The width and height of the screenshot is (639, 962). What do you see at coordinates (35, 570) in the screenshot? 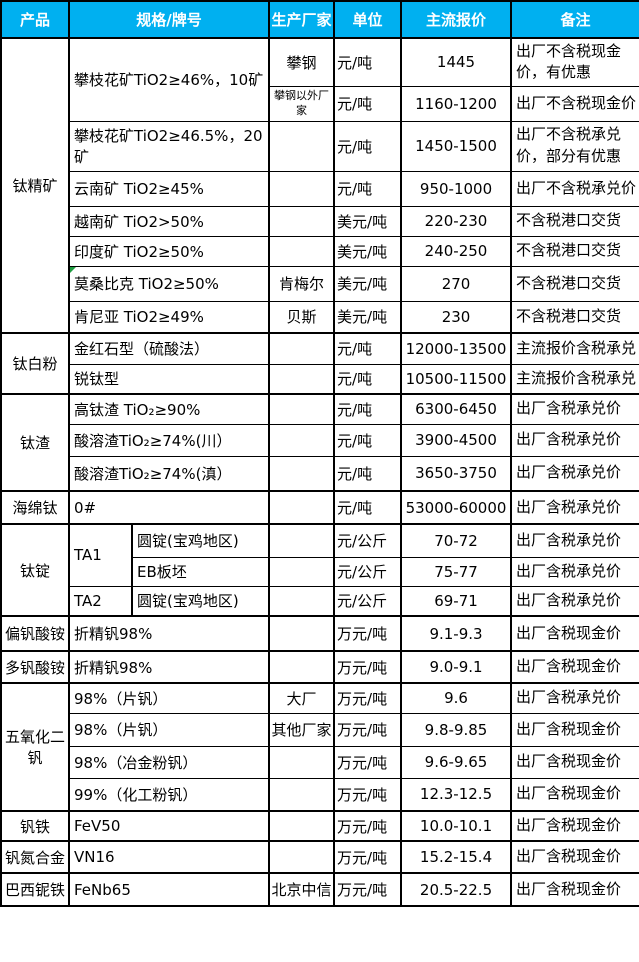
I see `product-cell: 钛锭` at bounding box center [35, 570].